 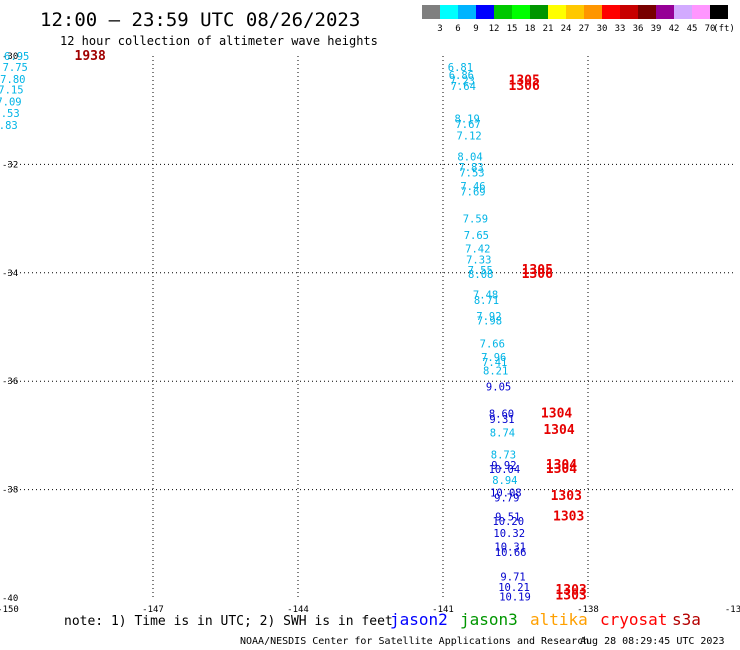 I want to click on wave-height-label: 8.19, so click(x=467, y=119).